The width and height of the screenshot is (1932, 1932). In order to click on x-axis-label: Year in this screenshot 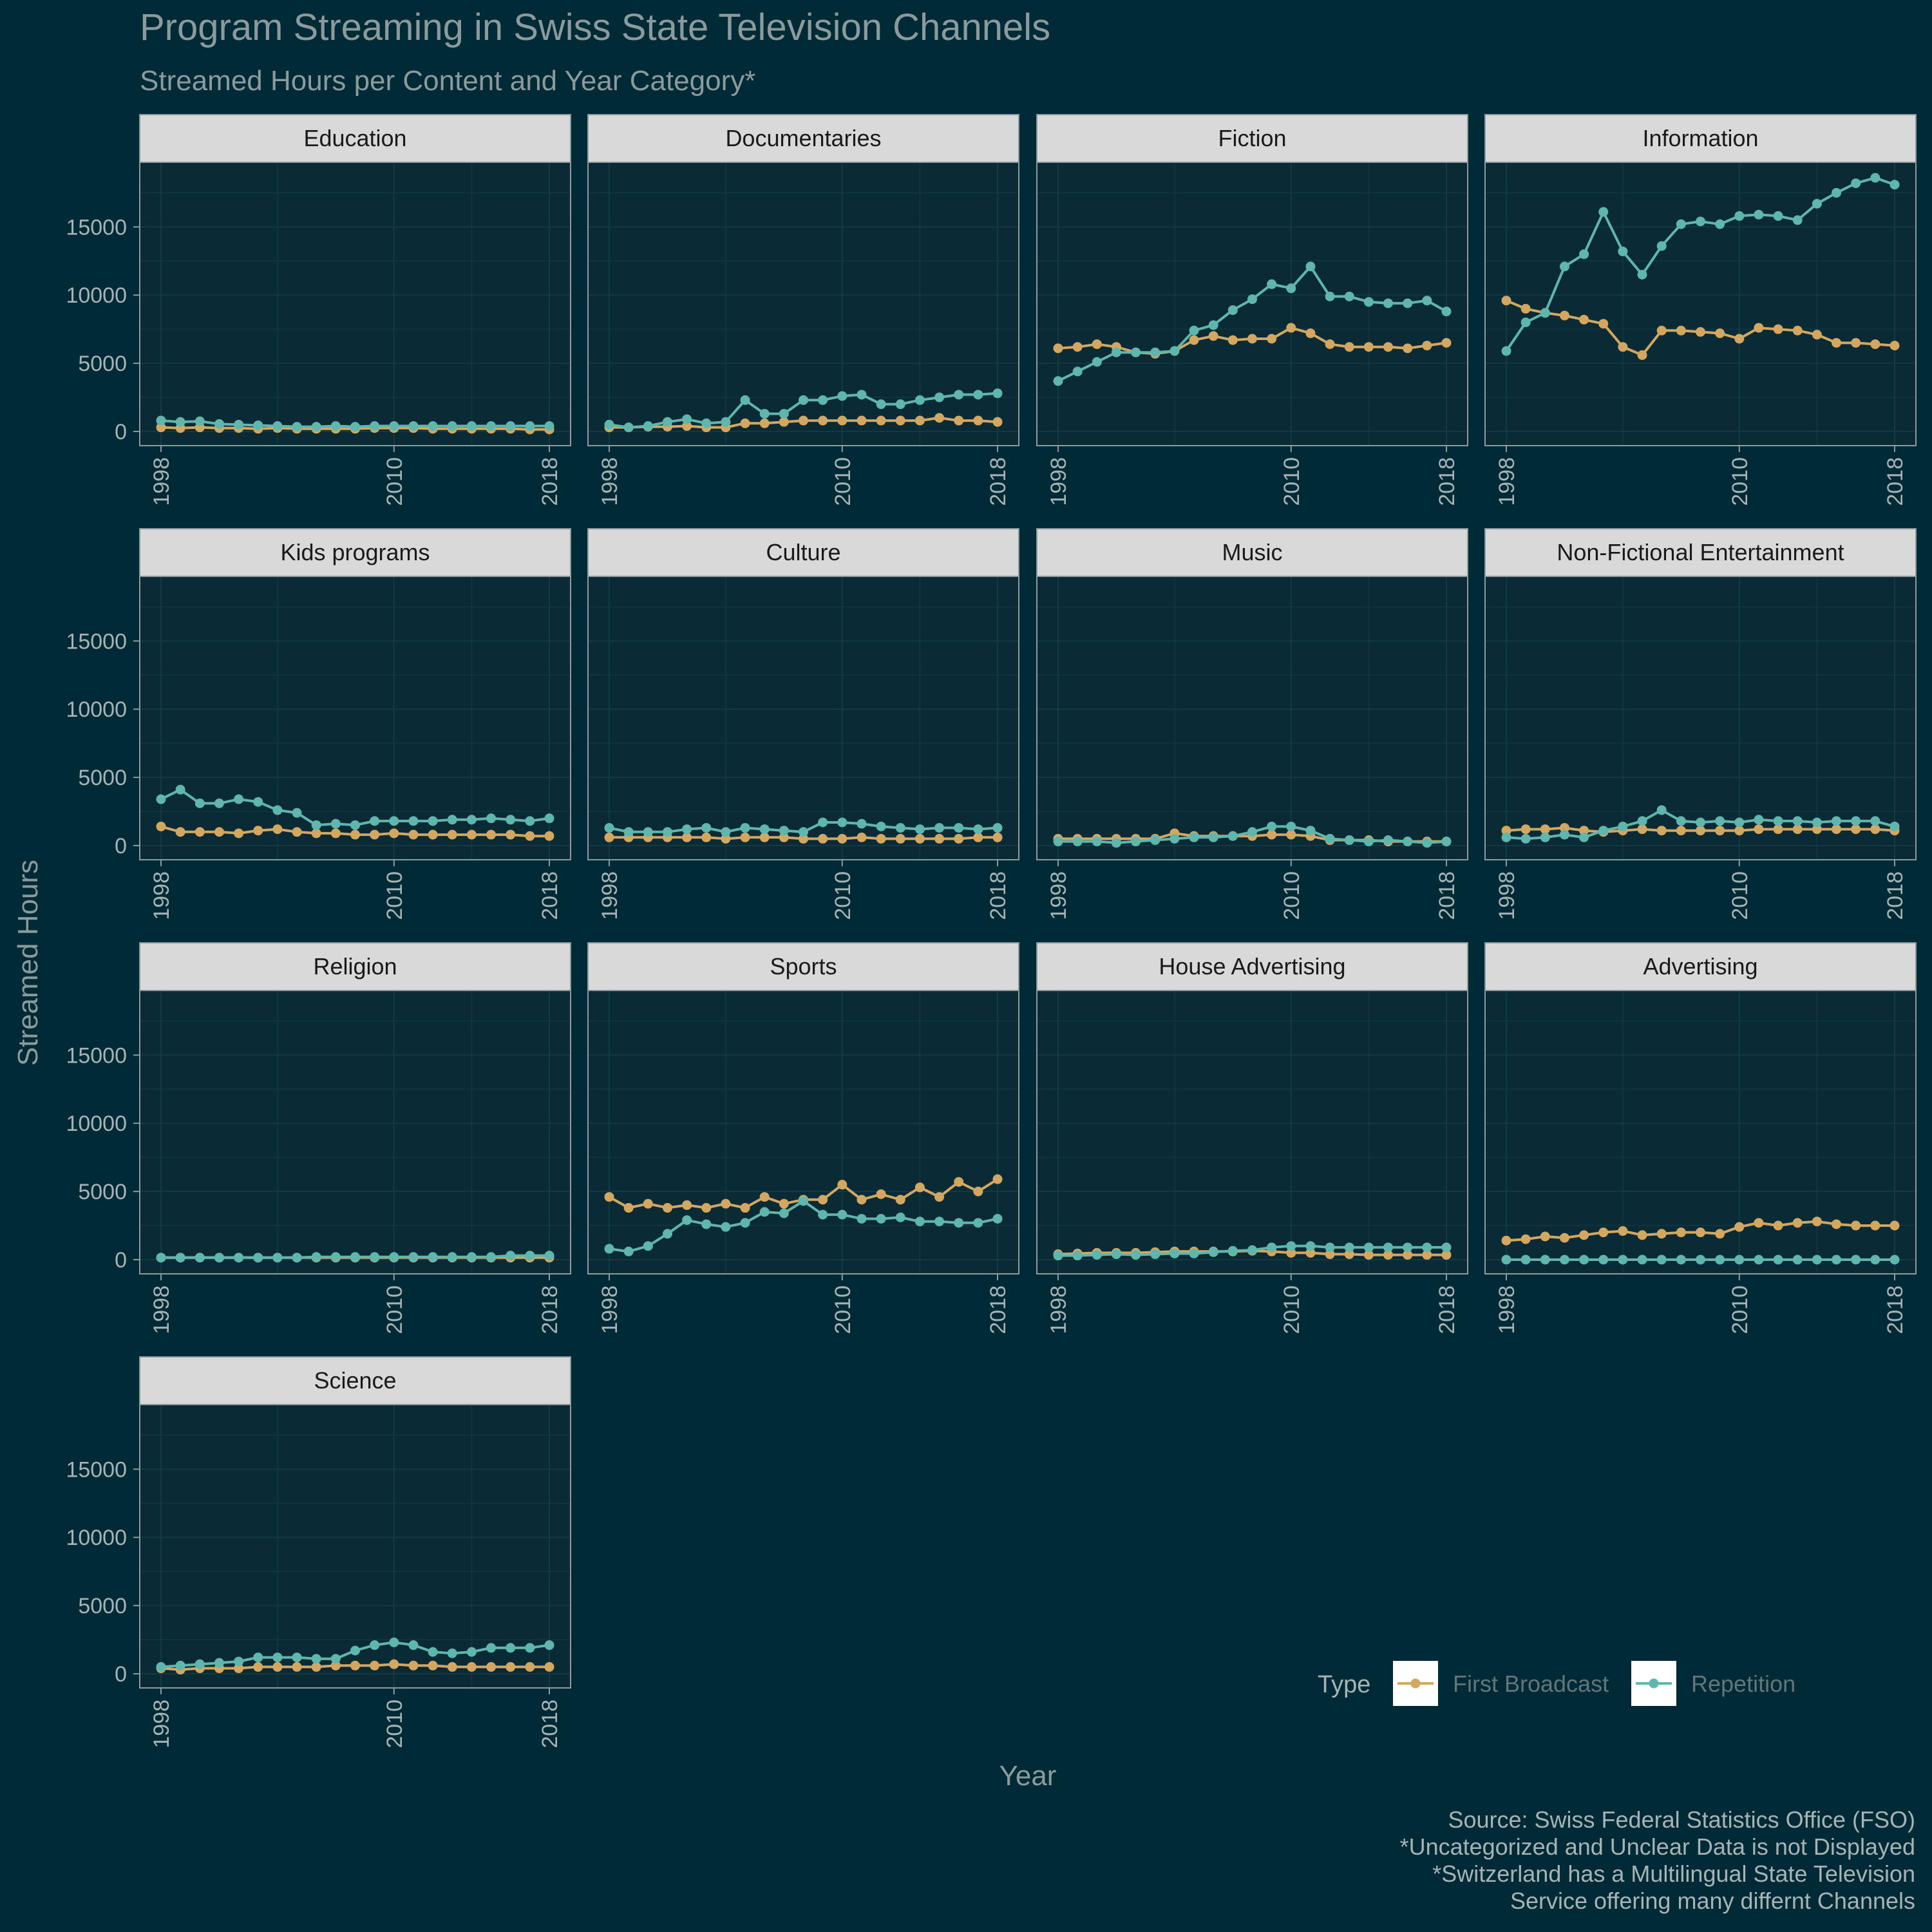, I will do `click(1028, 1776)`.